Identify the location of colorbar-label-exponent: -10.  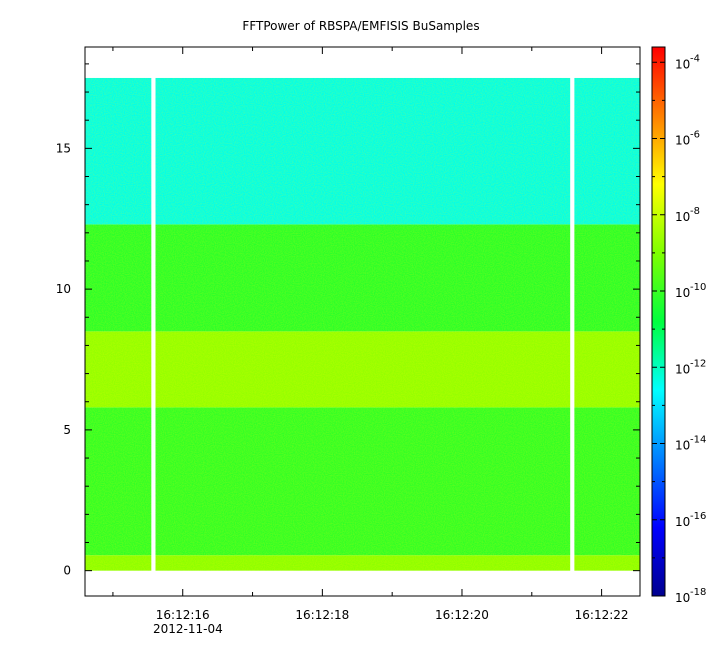
(698, 287).